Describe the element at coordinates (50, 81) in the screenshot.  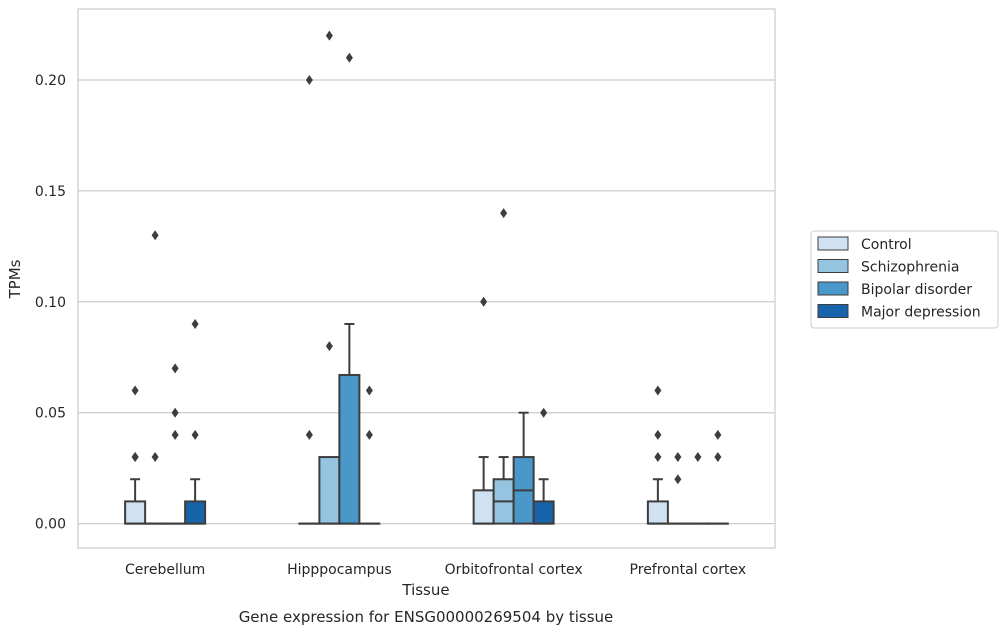
I see `y-tick-label: 0.20` at that location.